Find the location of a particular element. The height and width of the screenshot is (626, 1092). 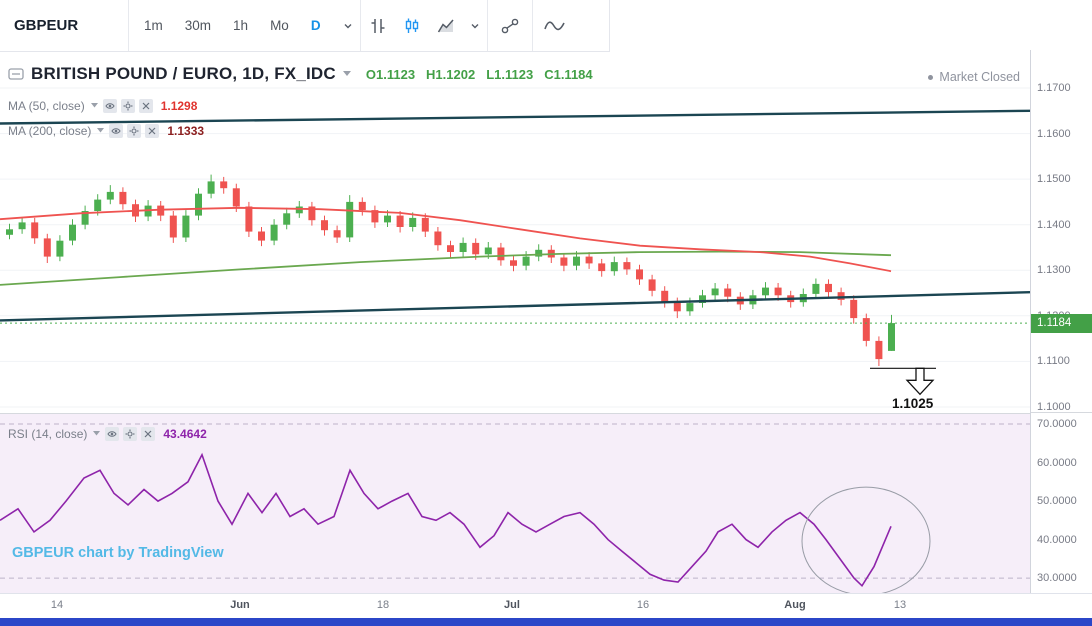

time-axis: 14 Jun 18 Jul 16 Aug 13 is located at coordinates (546, 606).